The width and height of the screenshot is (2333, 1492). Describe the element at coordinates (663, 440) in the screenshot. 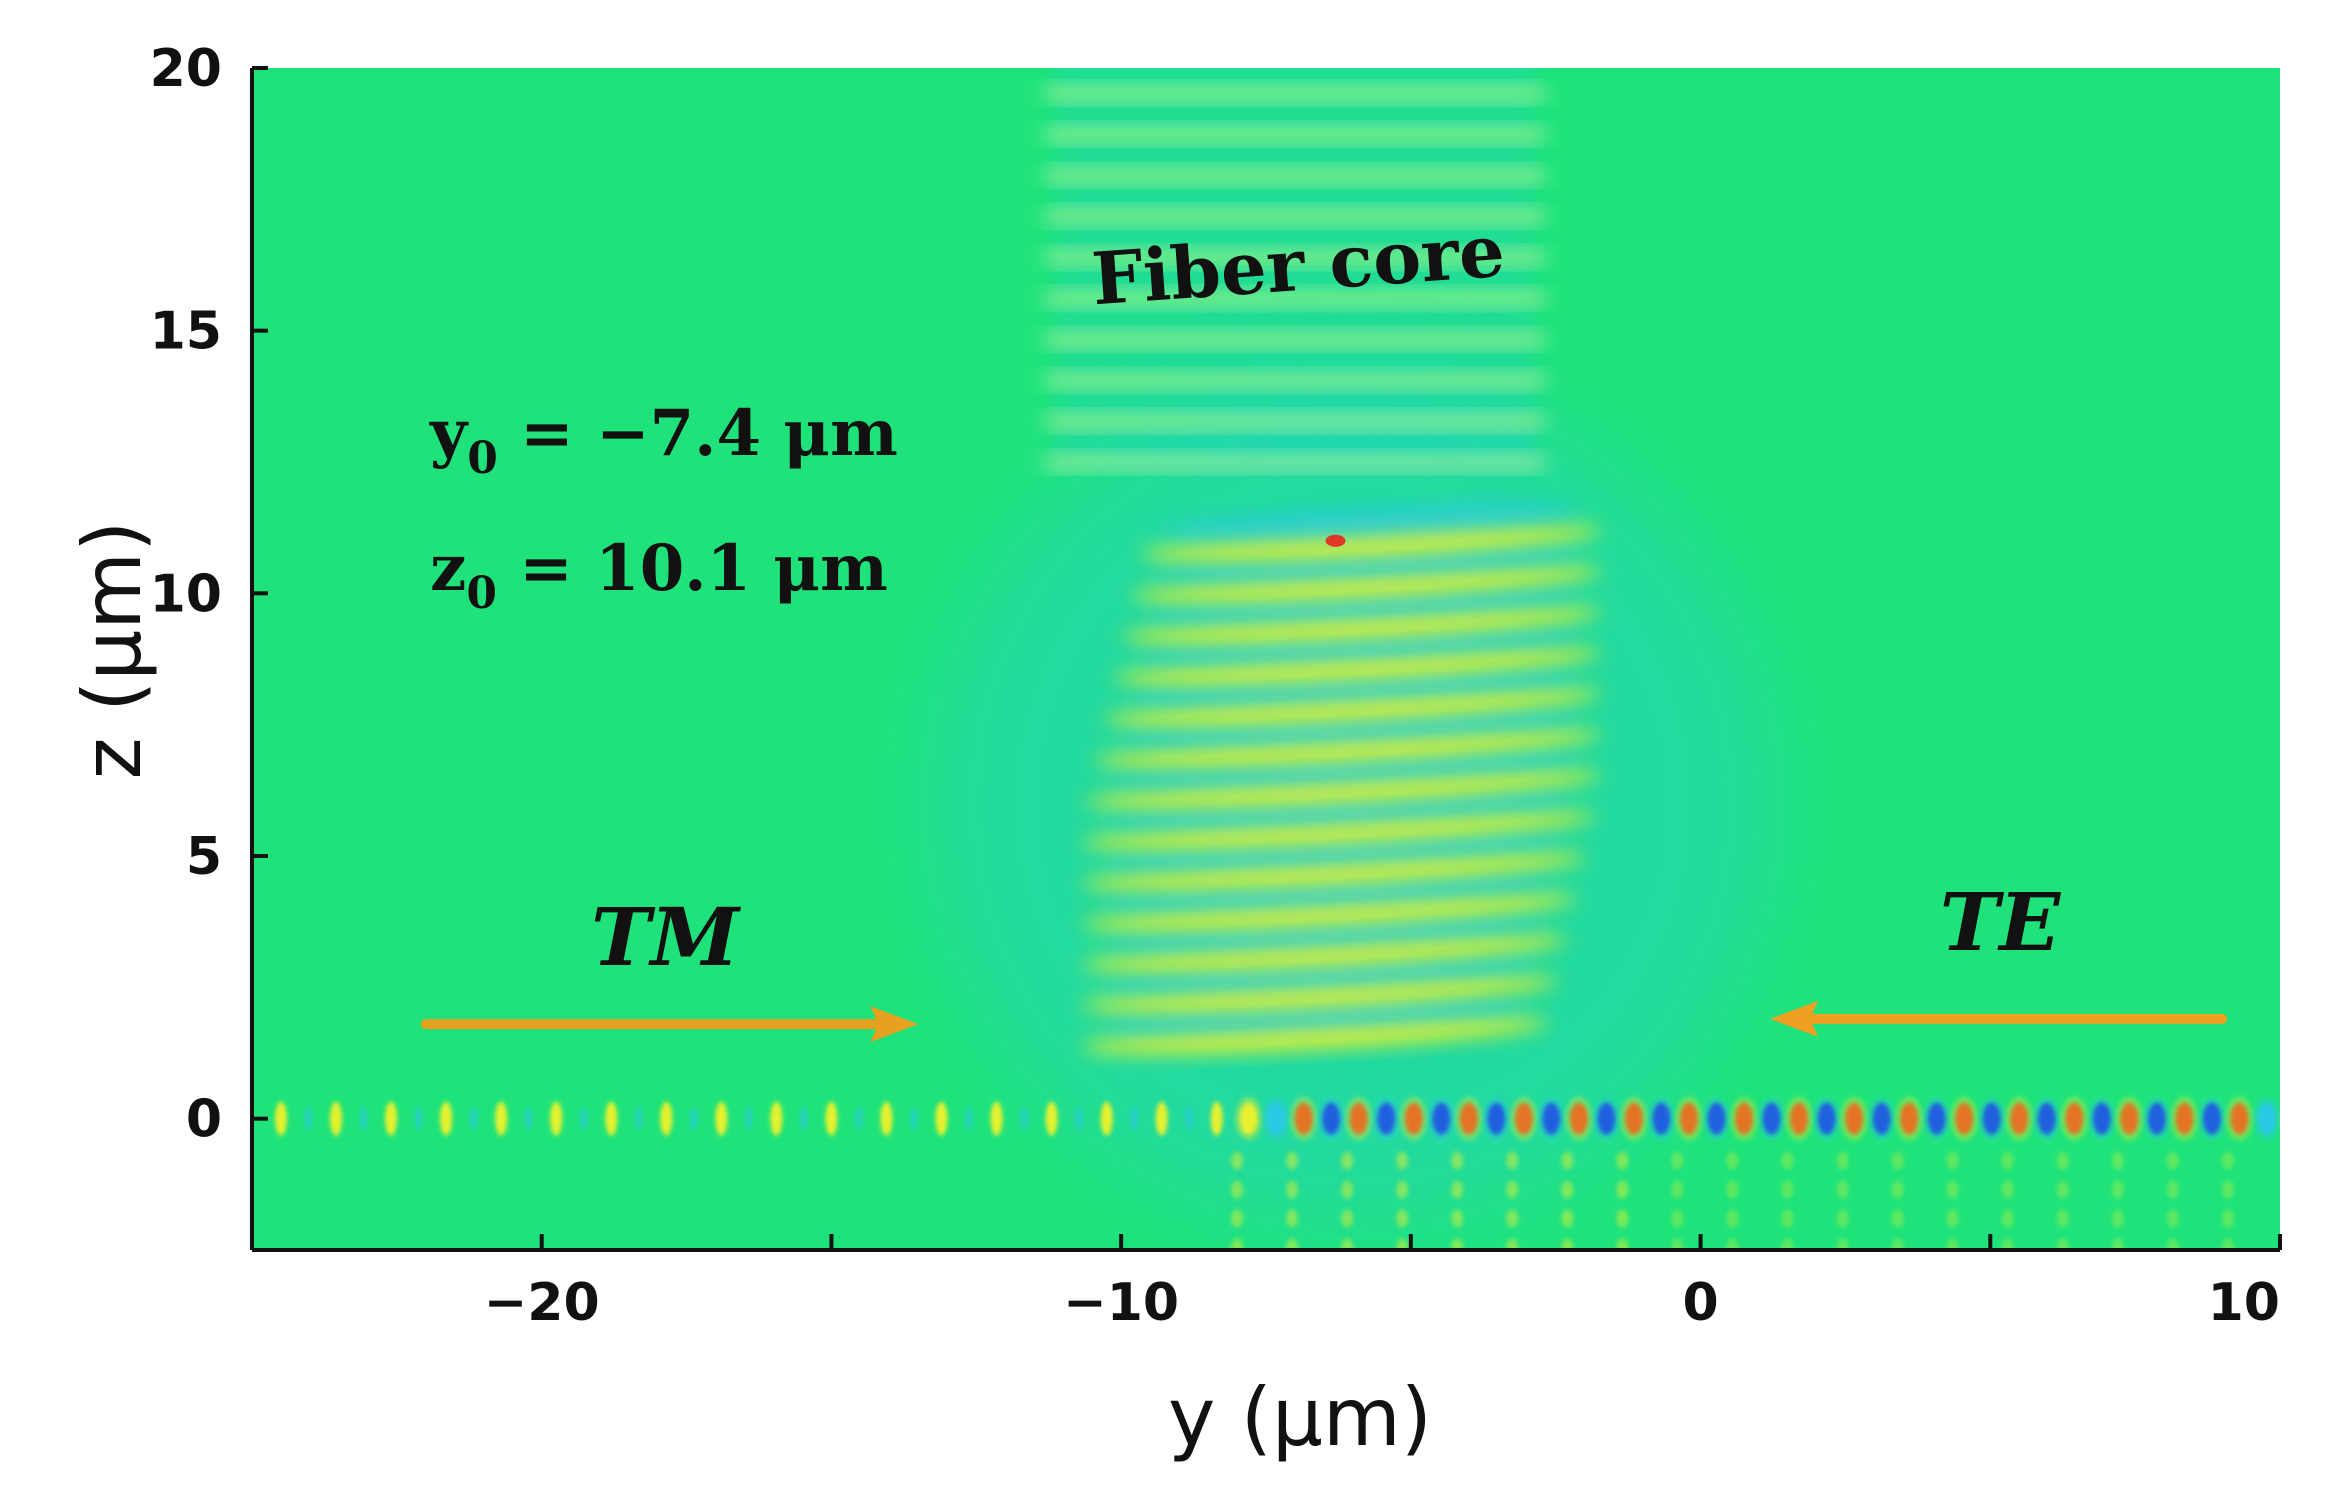

I see `y0-annotation: y0 = −7.4 μm` at that location.